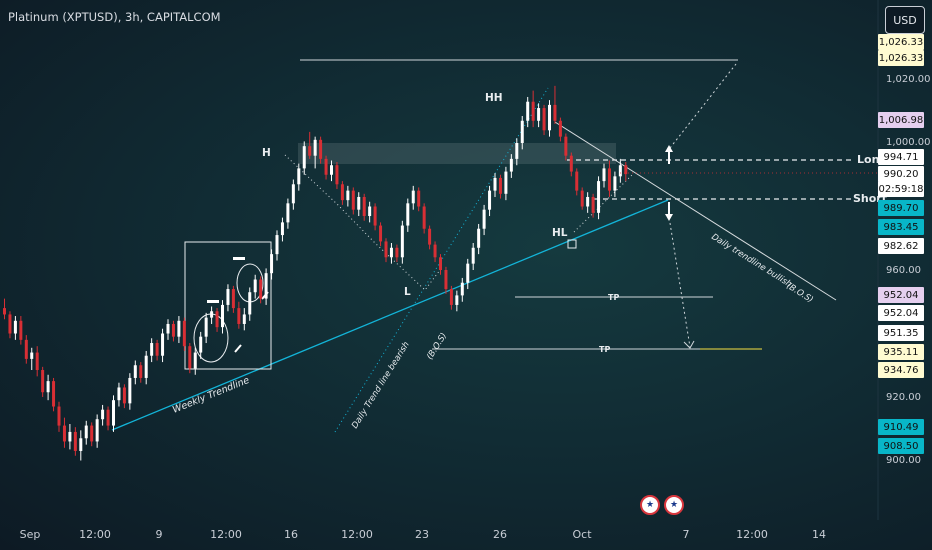 The width and height of the screenshot is (932, 550). I want to click on price-label-952a: 952.04, so click(901, 295).